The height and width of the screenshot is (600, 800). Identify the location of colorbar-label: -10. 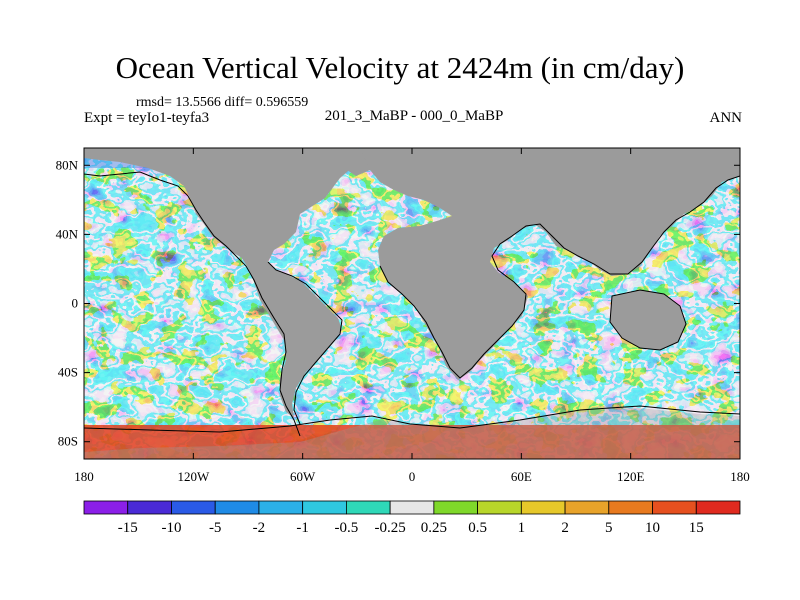
(171, 528).